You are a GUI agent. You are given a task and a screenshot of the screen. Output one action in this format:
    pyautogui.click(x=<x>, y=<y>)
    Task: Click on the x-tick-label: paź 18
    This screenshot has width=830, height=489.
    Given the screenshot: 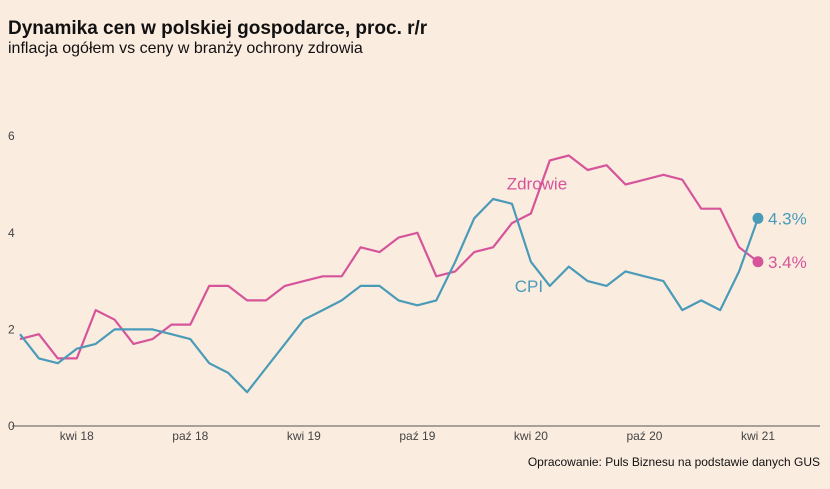 What is the action you would take?
    pyautogui.click(x=190, y=436)
    